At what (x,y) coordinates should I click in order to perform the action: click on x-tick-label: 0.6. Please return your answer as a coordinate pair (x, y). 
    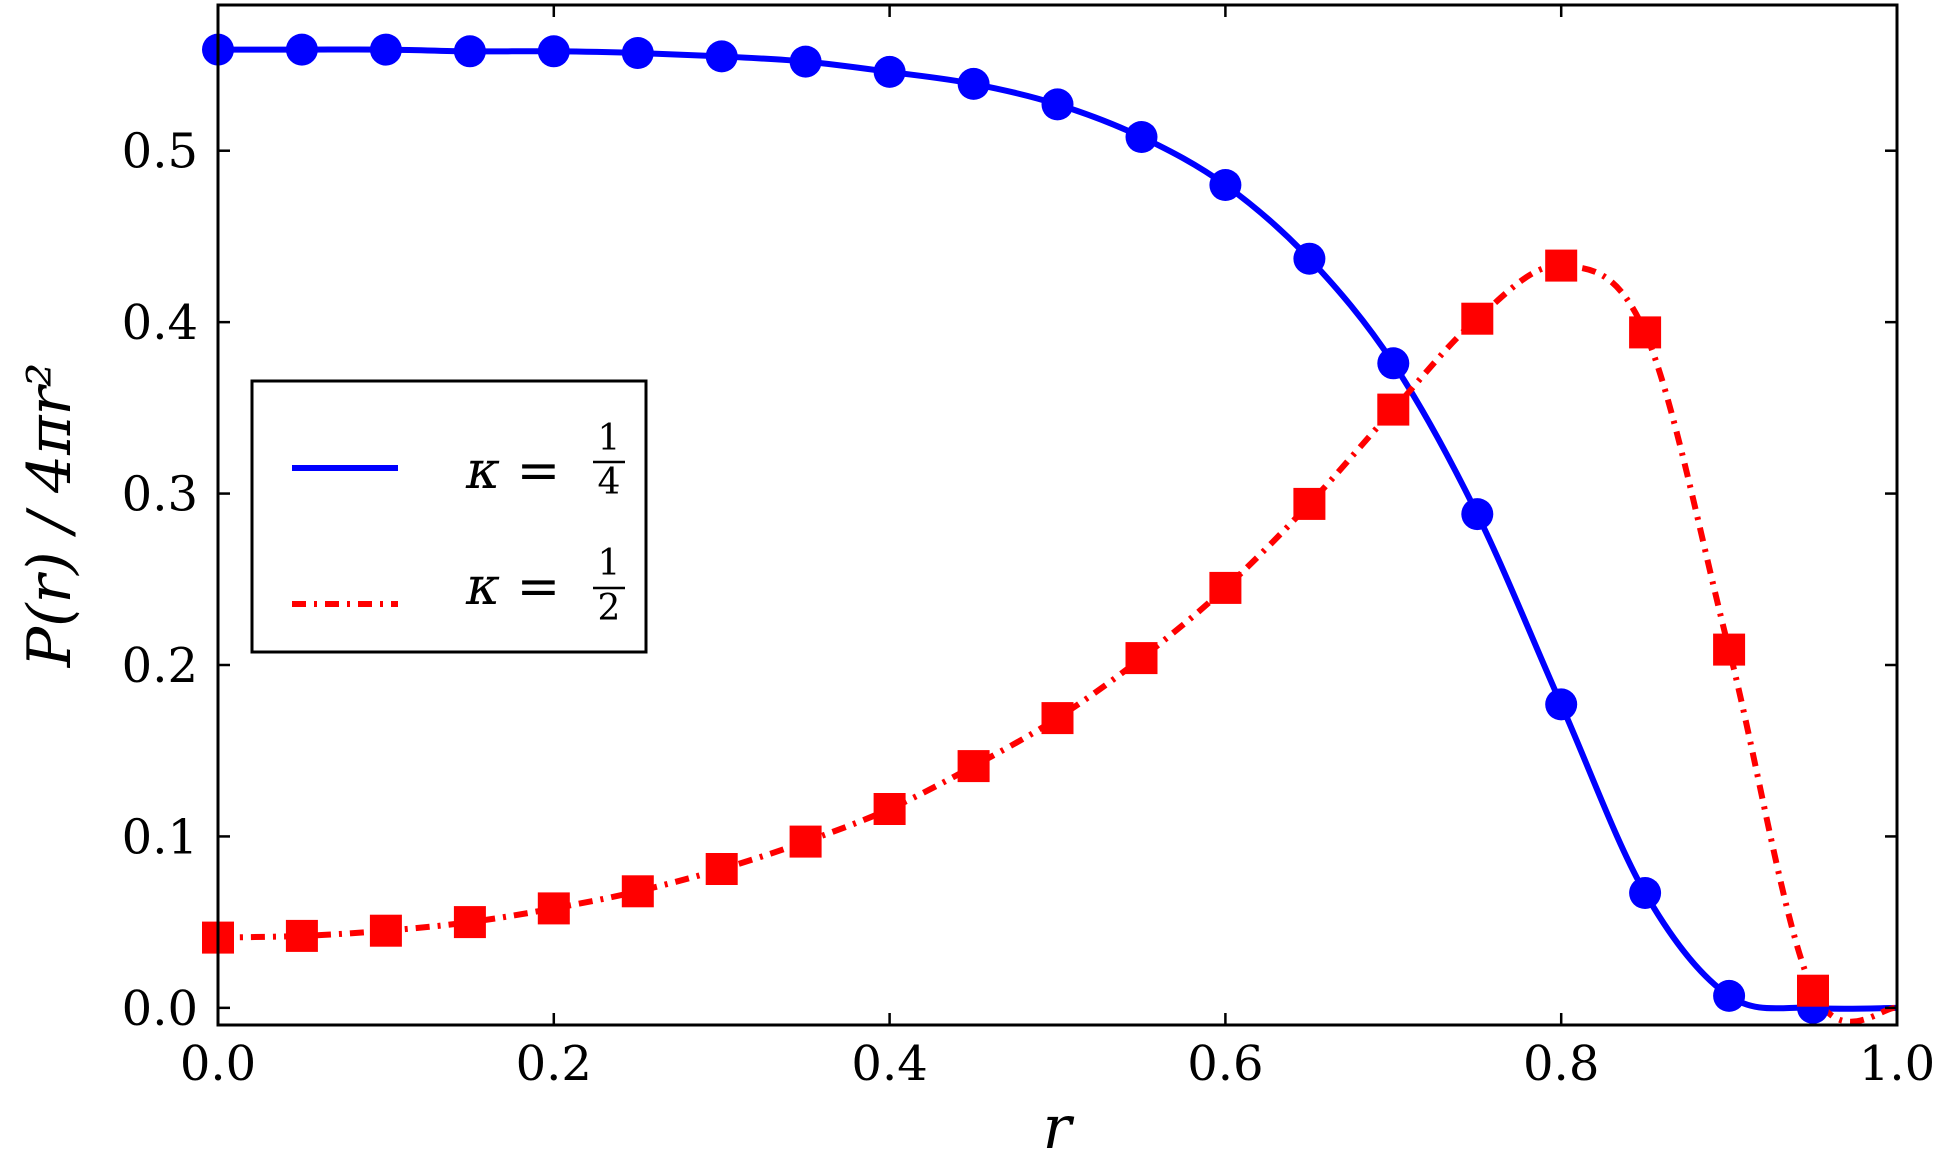
    Looking at the image, I should click on (1225, 1064).